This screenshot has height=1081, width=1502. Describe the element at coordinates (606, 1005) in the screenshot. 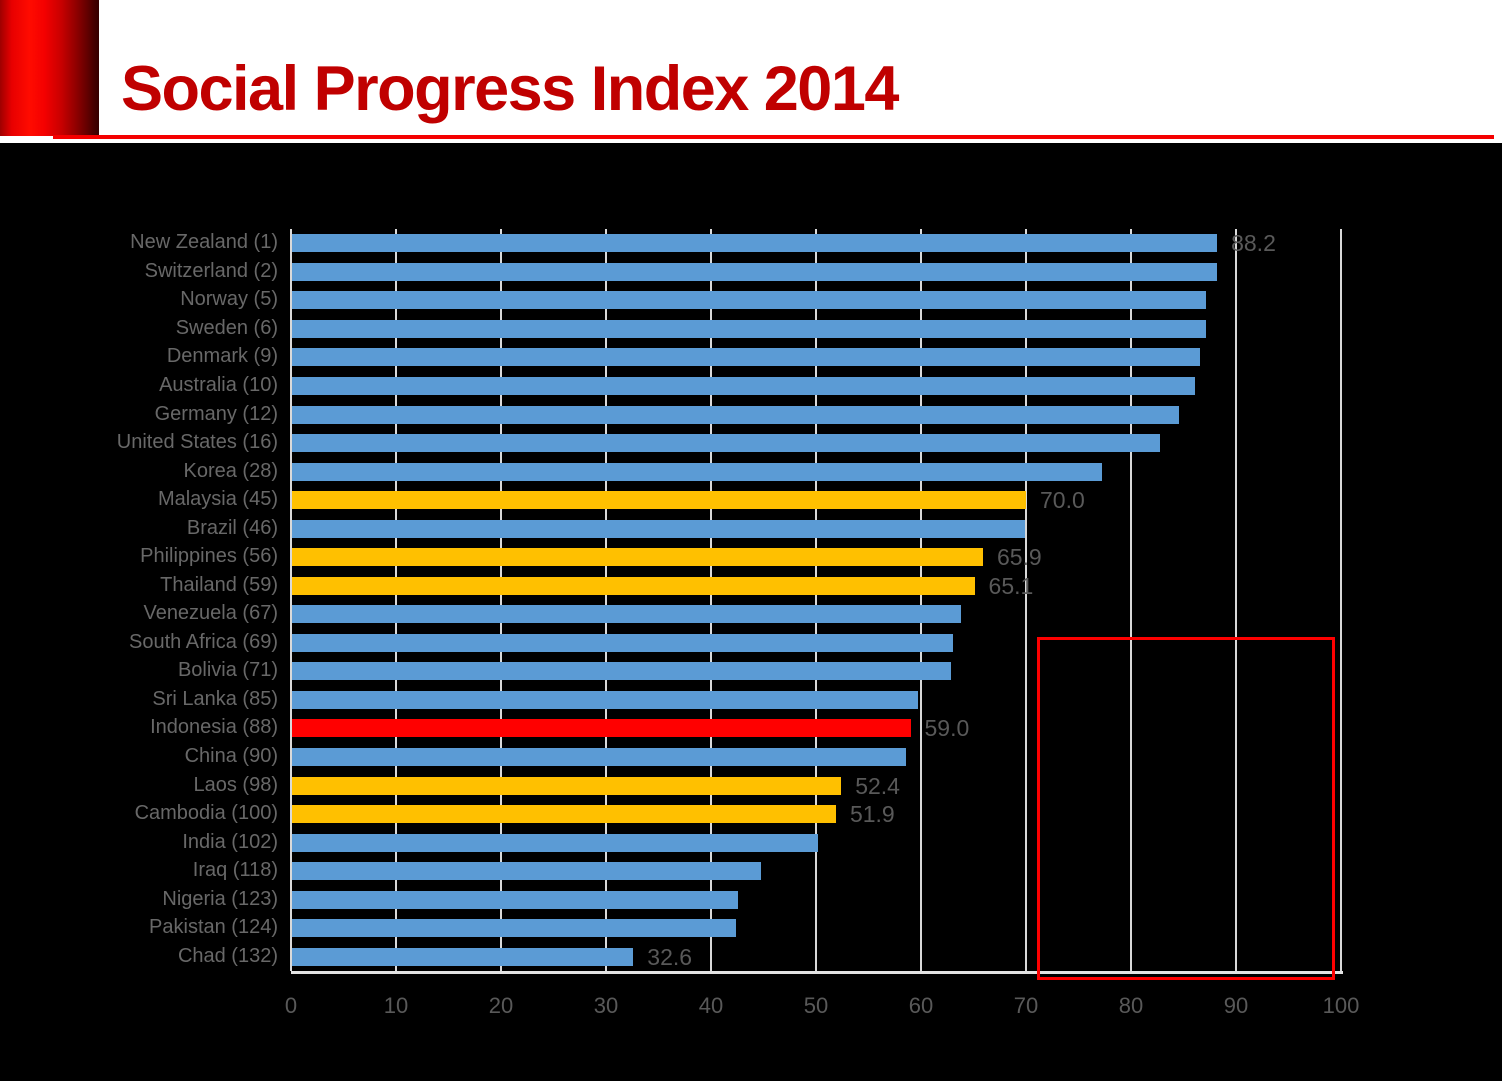

I see `x-tick-label: 30` at that location.